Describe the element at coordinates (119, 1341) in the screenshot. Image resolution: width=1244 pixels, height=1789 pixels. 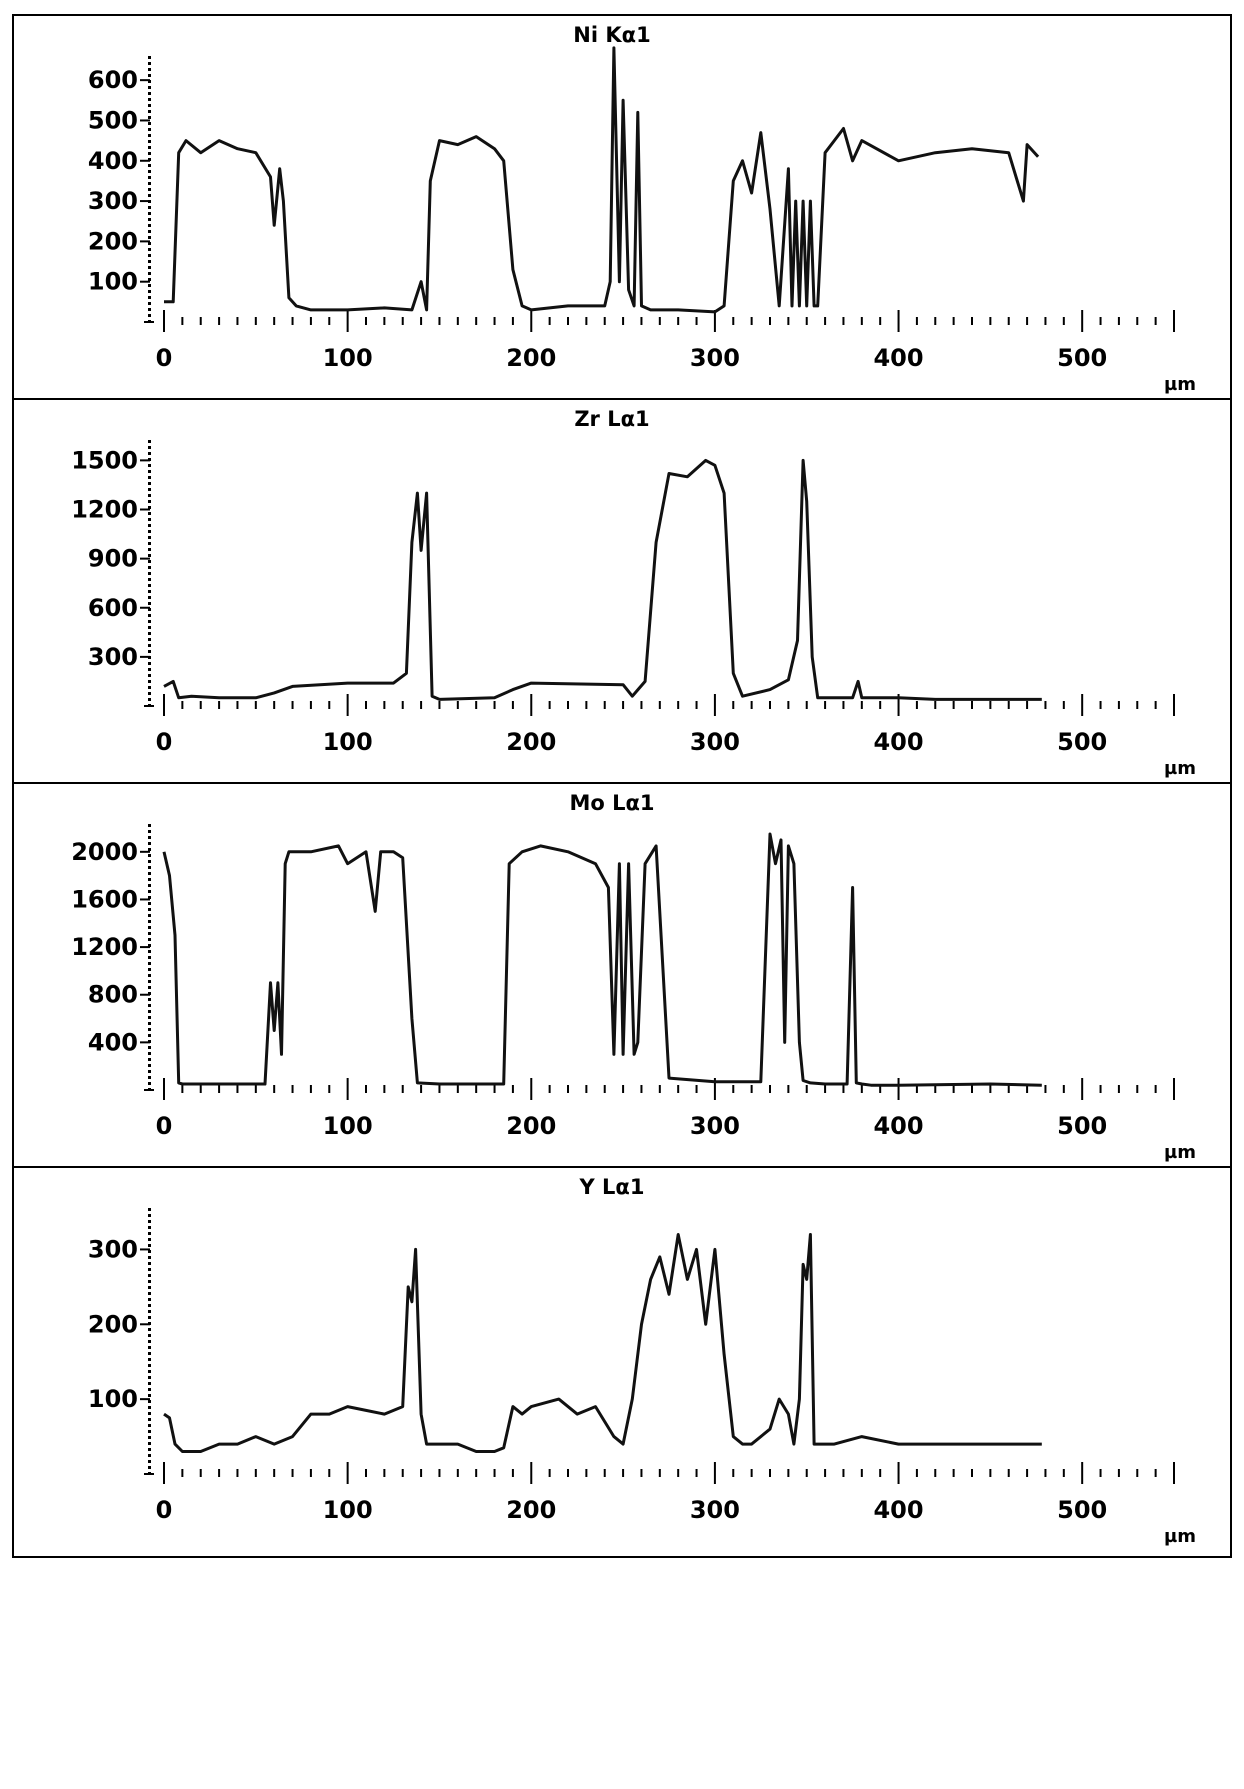
I see `y-axis: 100 200 300` at that location.